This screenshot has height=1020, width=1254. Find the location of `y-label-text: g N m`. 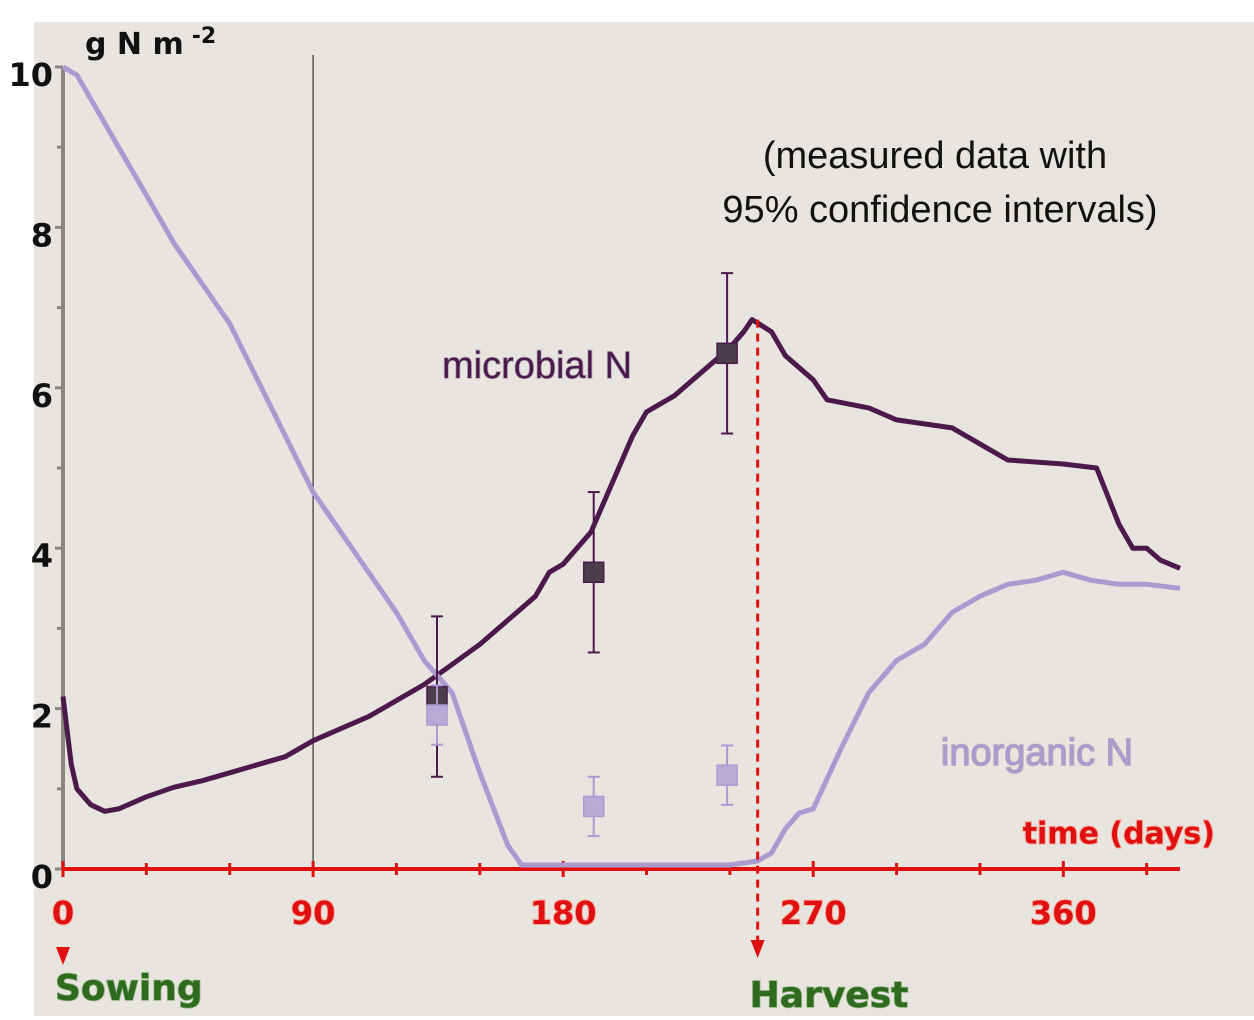

y-label-text: g N m is located at coordinates (134, 44).